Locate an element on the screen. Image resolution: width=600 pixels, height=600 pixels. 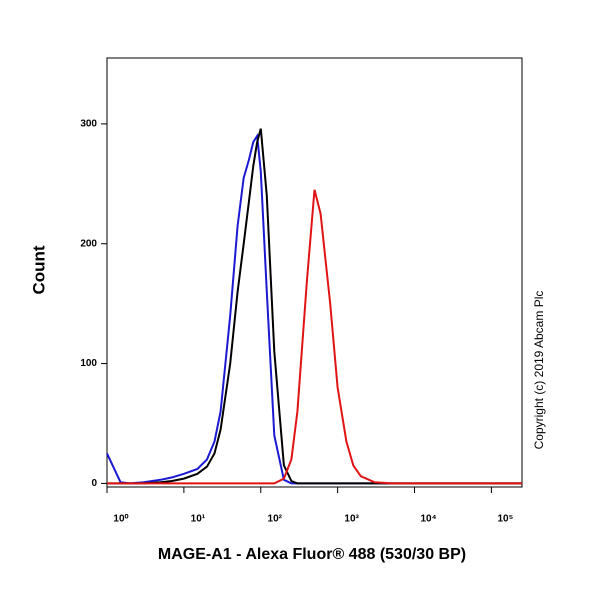
copyright: Copyright (c) 2019 Abcam Plc is located at coordinates (539, 370).